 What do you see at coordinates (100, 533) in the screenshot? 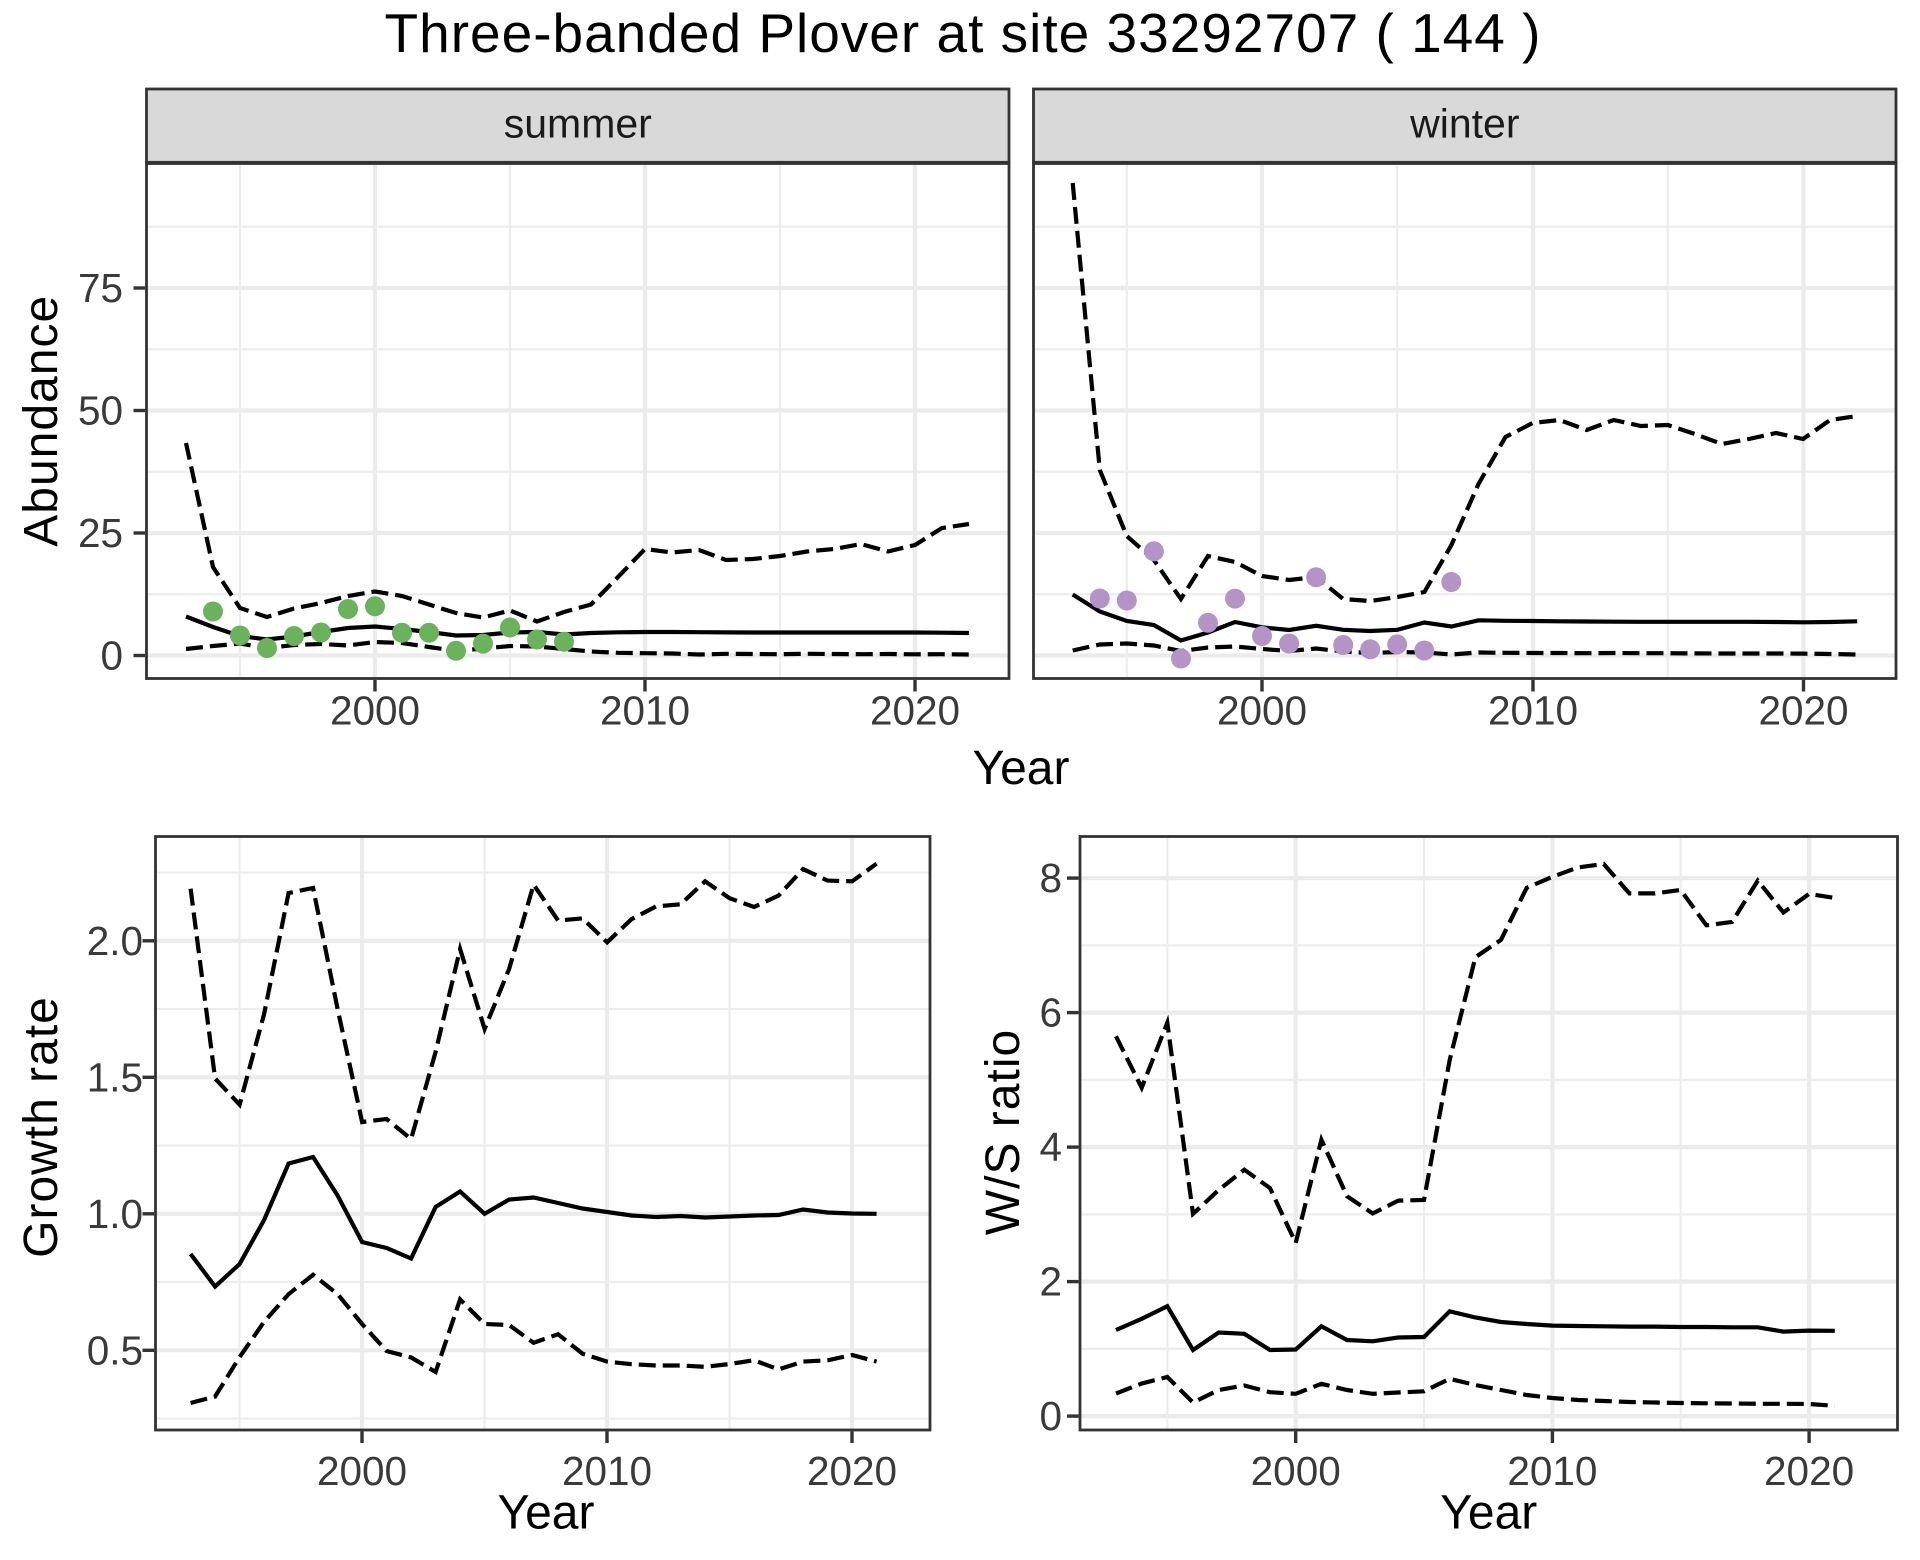
I see `svg-text: 25` at bounding box center [100, 533].